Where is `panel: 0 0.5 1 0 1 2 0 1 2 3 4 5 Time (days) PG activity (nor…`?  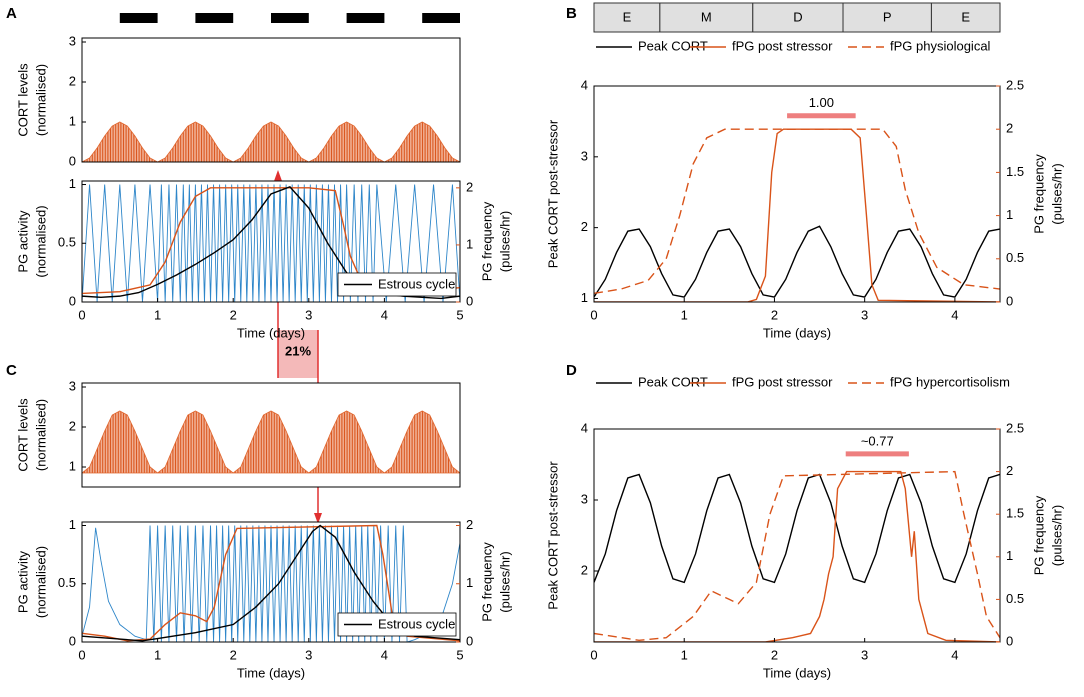
panel: 0 0.5 1 0 1 2 0 1 2 3 4 5 Time (days) PG activity (nor… is located at coordinates (263, 599).